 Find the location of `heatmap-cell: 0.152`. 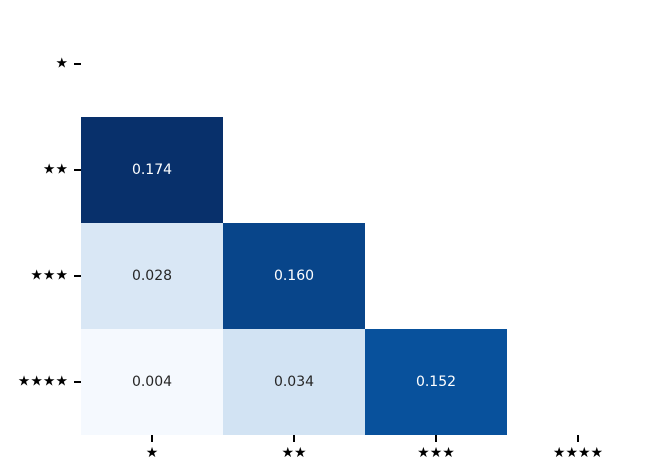

heatmap-cell: 0.152 is located at coordinates (436, 382).